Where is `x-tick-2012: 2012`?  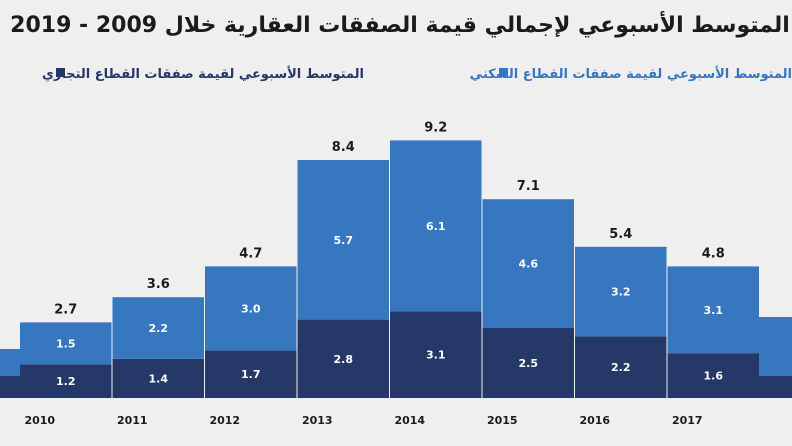 x-tick-2012: 2012 is located at coordinates (224, 420).